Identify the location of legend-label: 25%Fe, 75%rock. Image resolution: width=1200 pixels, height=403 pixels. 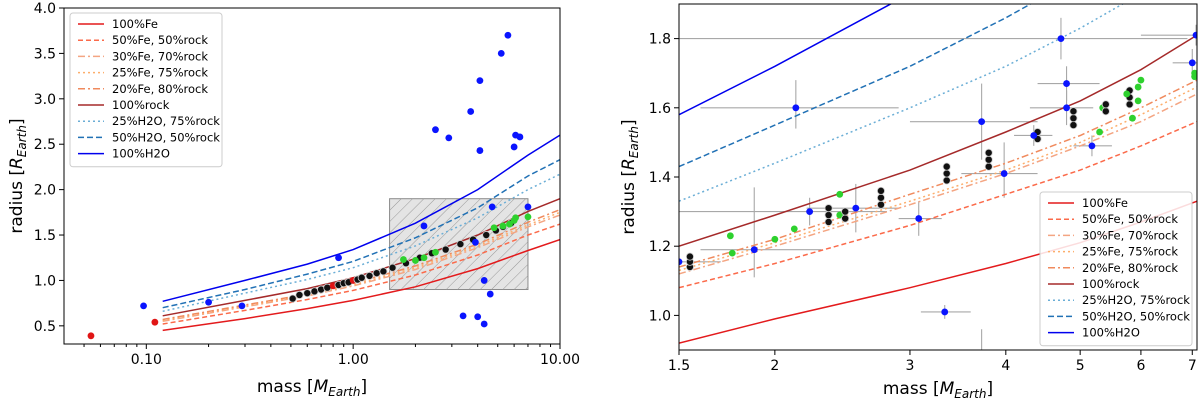
(1130, 252).